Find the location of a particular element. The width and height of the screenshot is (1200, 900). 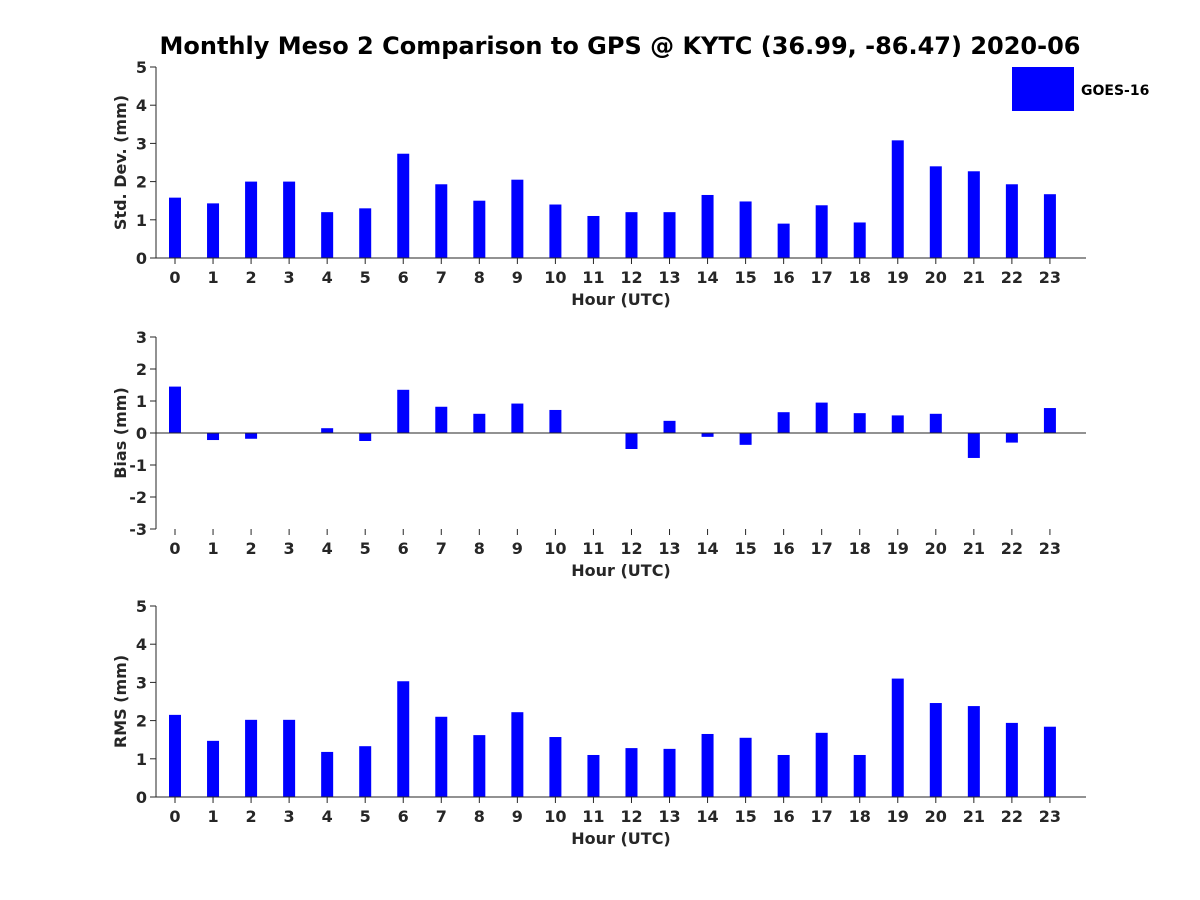

rms-x-tick-label: 18 is located at coordinates (860, 816).